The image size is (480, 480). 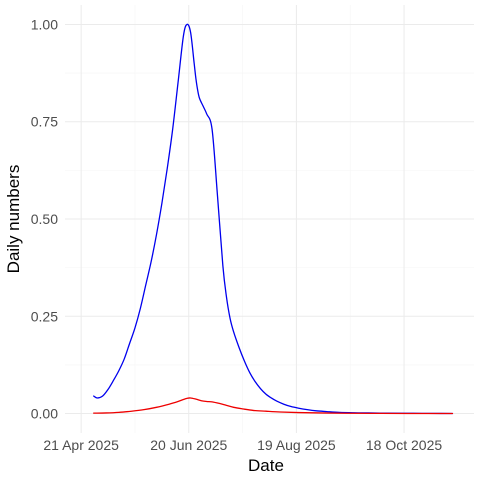 I want to click on y-tick-label: 0.50, so click(x=44, y=219).